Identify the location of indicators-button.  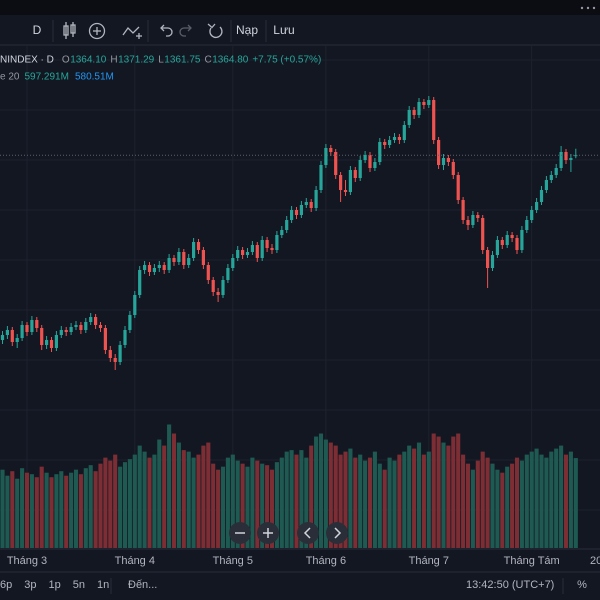
(97, 31).